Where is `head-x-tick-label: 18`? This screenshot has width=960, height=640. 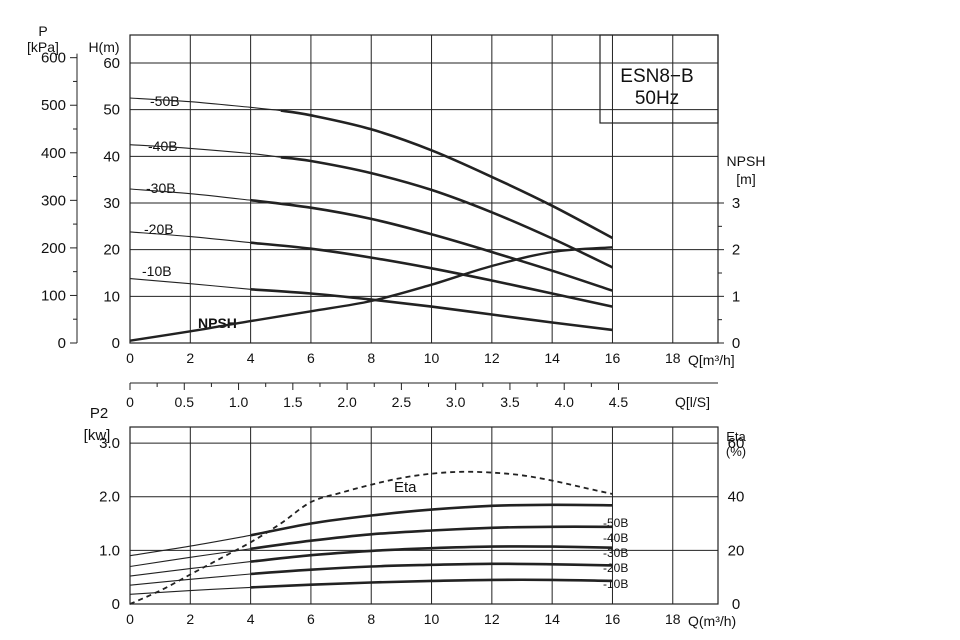
head-x-tick-label: 18 is located at coordinates (673, 358).